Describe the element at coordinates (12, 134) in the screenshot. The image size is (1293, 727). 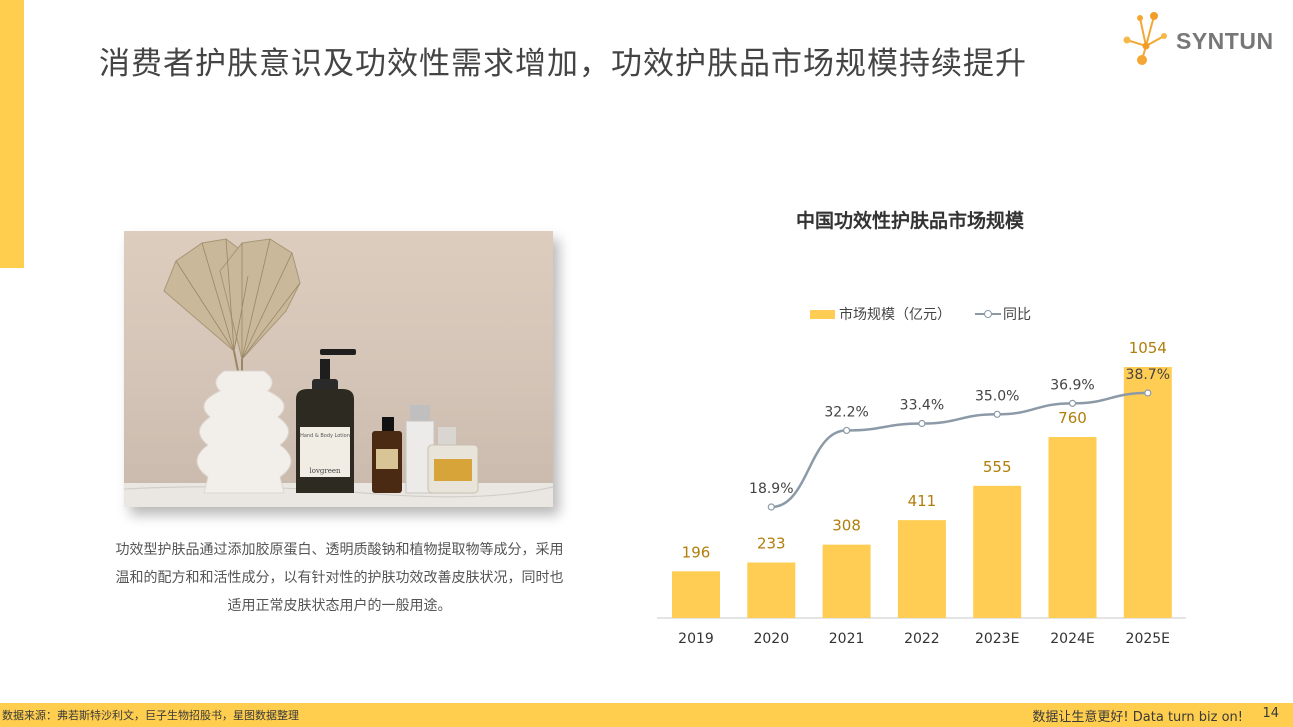
I see `left-accent-bar` at that location.